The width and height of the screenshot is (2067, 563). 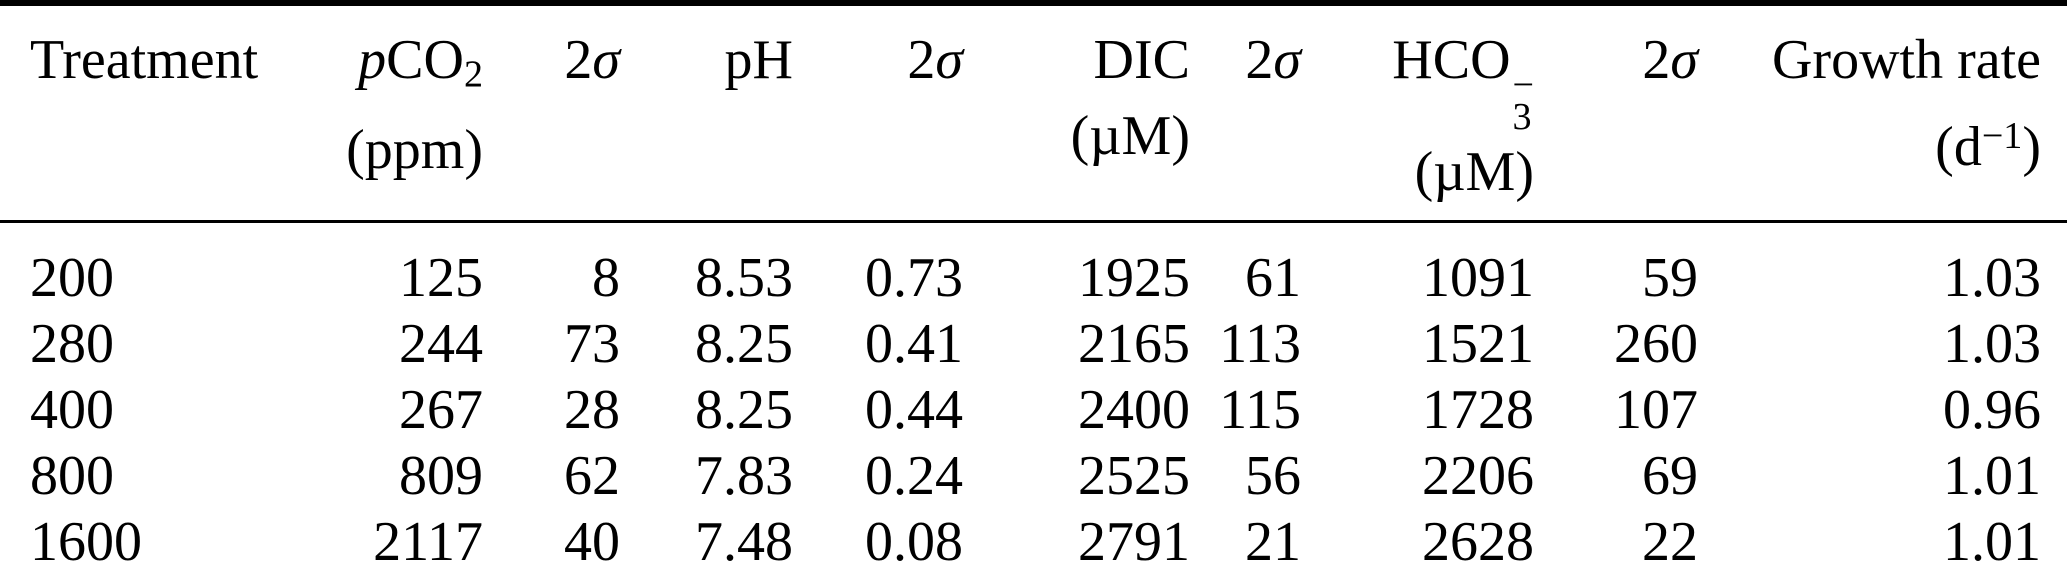 I want to click on table-cell: 125, so click(x=441, y=277).